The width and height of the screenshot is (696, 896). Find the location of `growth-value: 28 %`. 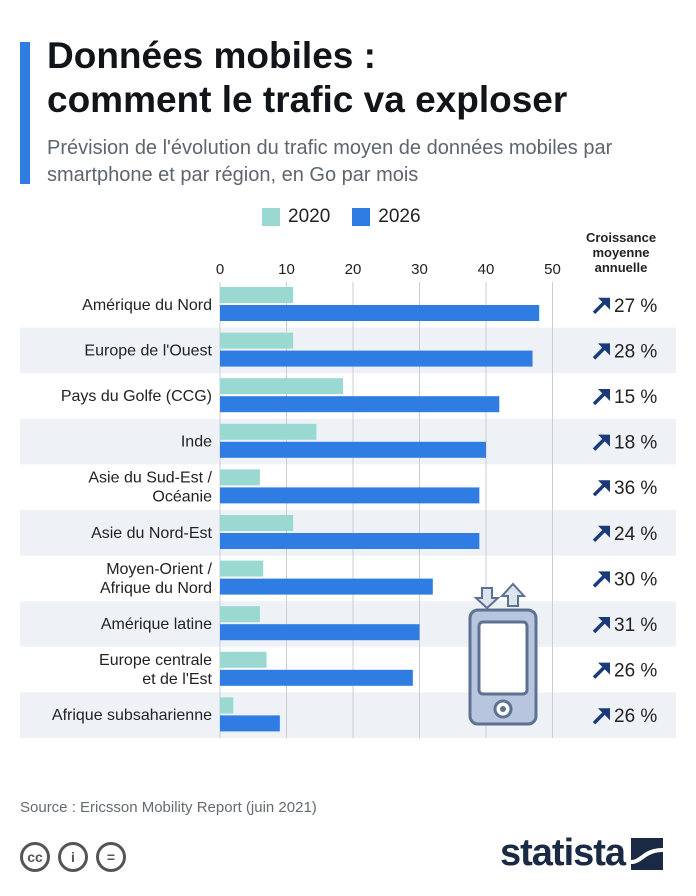

growth-value: 28 % is located at coordinates (635, 351).